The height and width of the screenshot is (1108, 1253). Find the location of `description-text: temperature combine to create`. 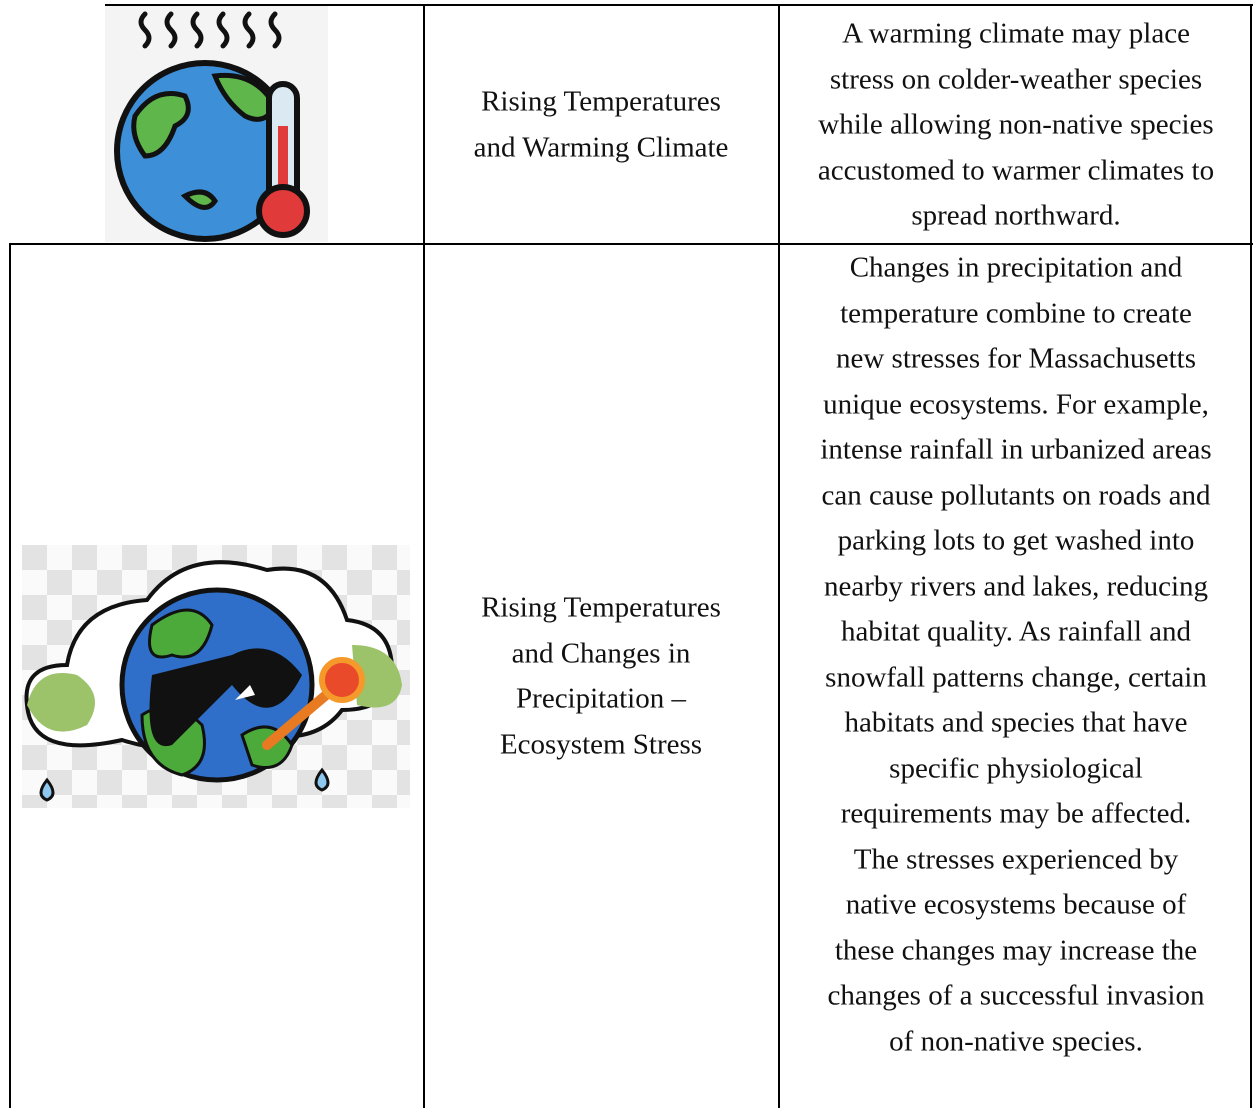

description-text: temperature combine to create is located at coordinates (1016, 313).